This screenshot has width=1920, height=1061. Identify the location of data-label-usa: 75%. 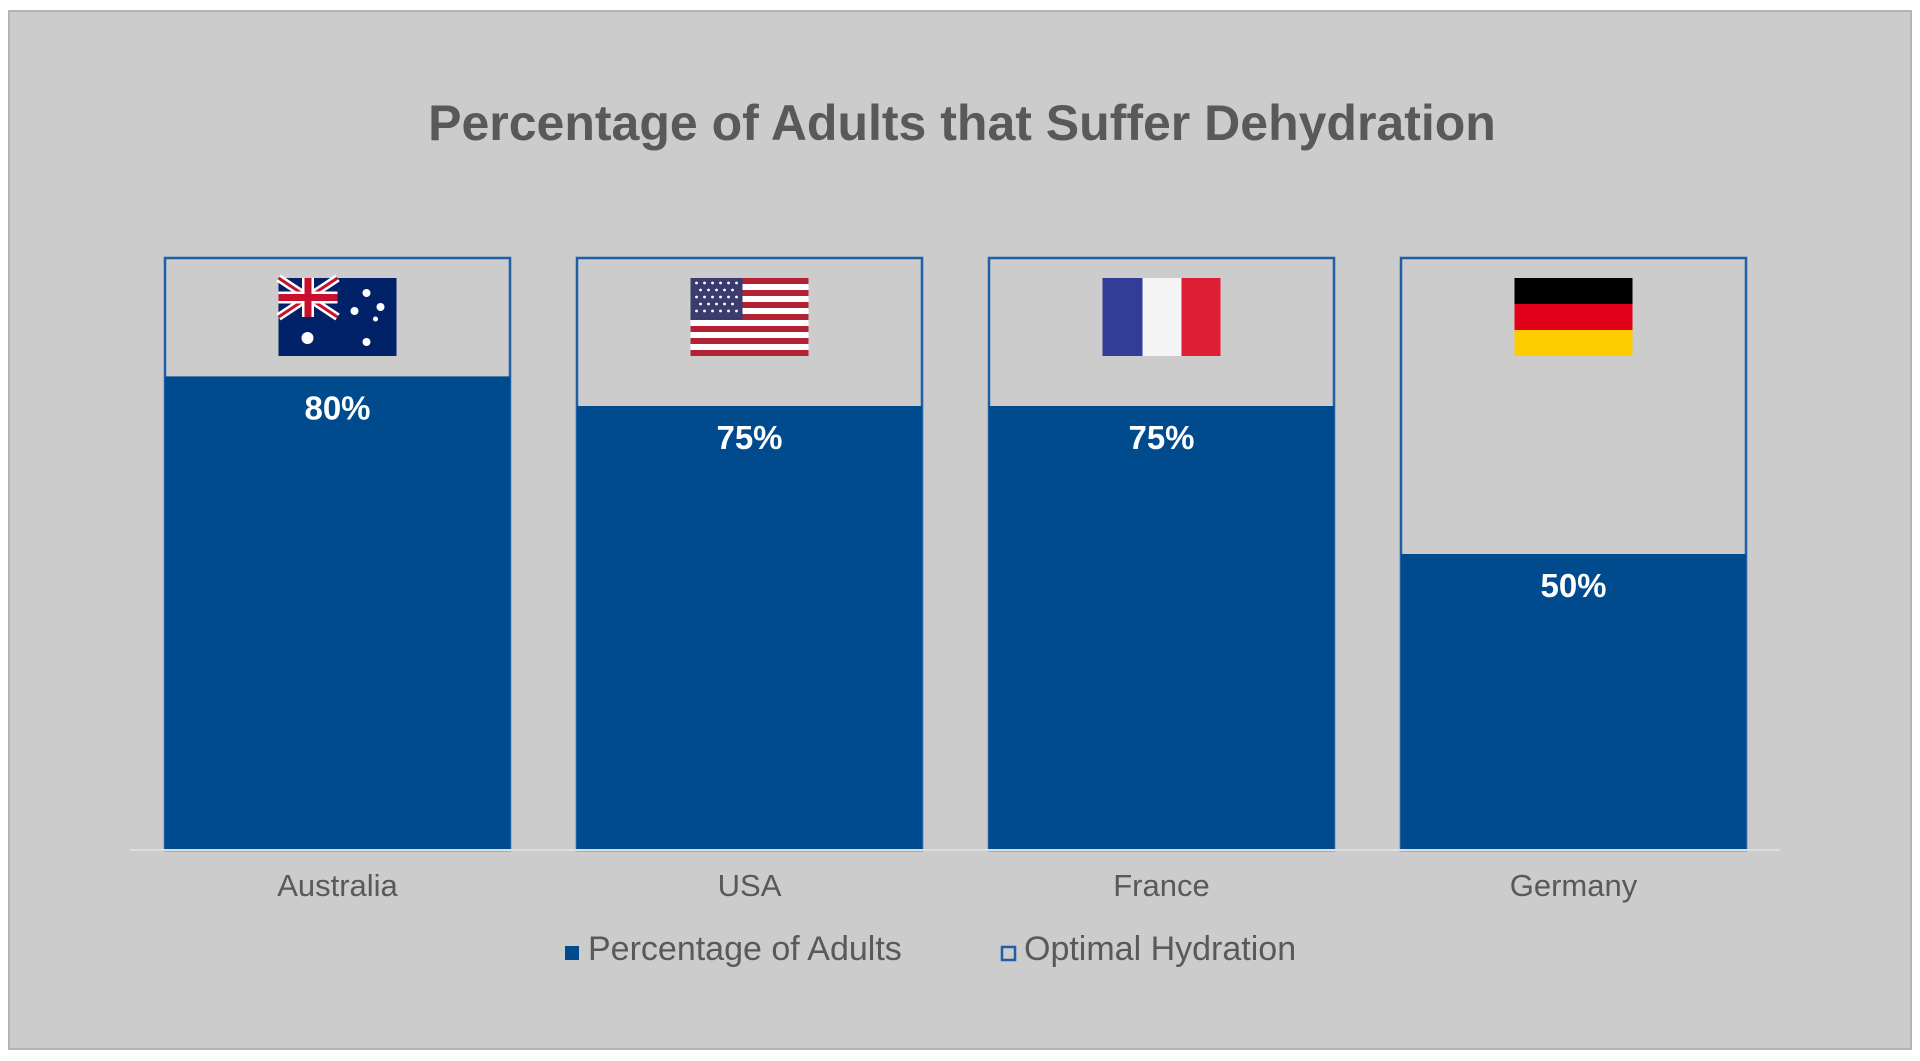
(749, 437).